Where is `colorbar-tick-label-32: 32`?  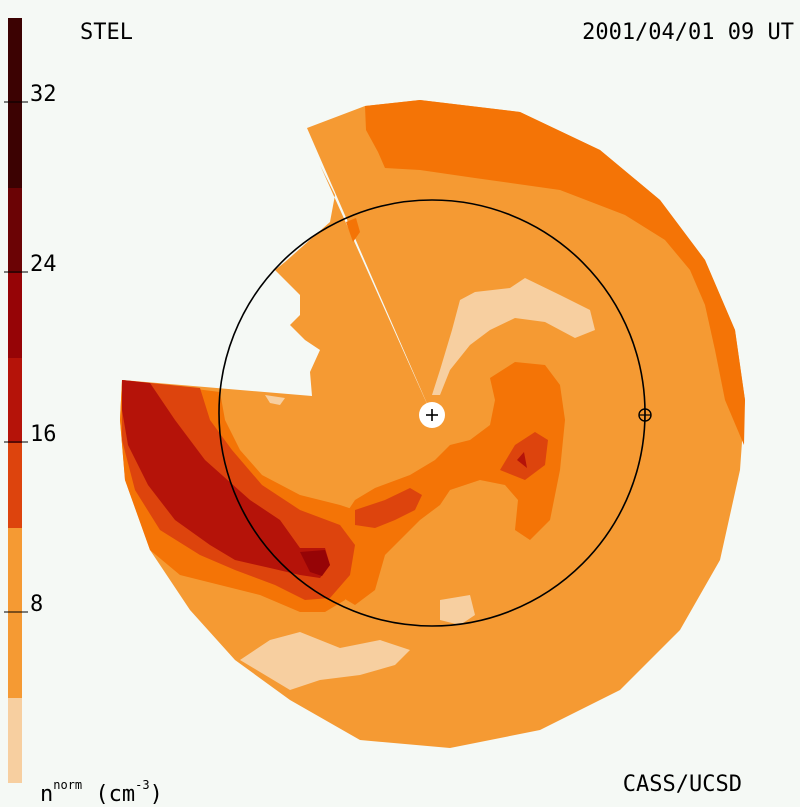 colorbar-tick-label-32: 32 is located at coordinates (43, 94).